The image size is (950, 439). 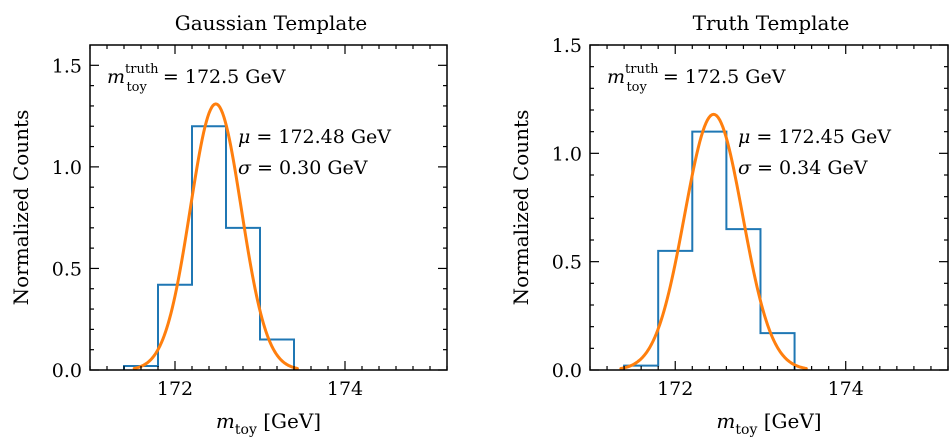 What do you see at coordinates (771, 23) in the screenshot?
I see `chart-title: Truth Template` at bounding box center [771, 23].